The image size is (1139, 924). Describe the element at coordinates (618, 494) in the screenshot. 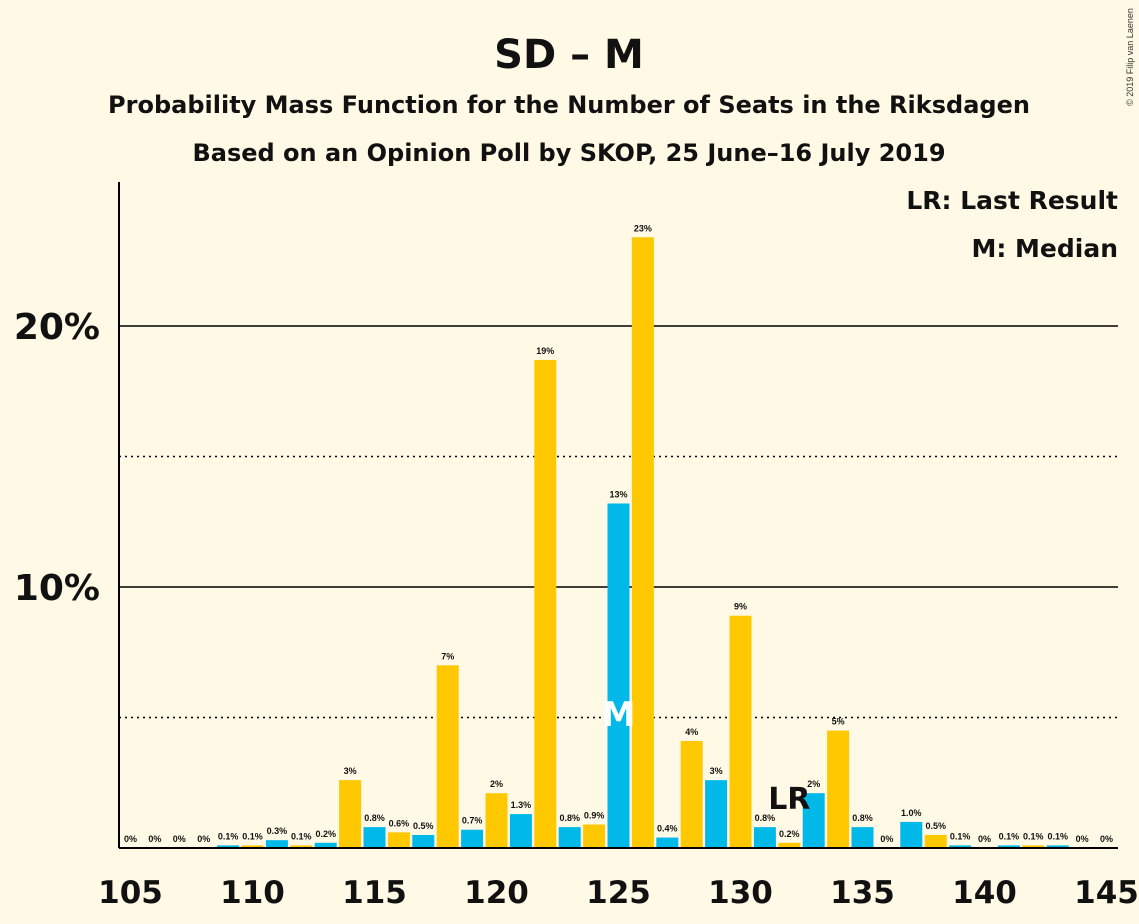

I see `bar-label: 13%` at that location.